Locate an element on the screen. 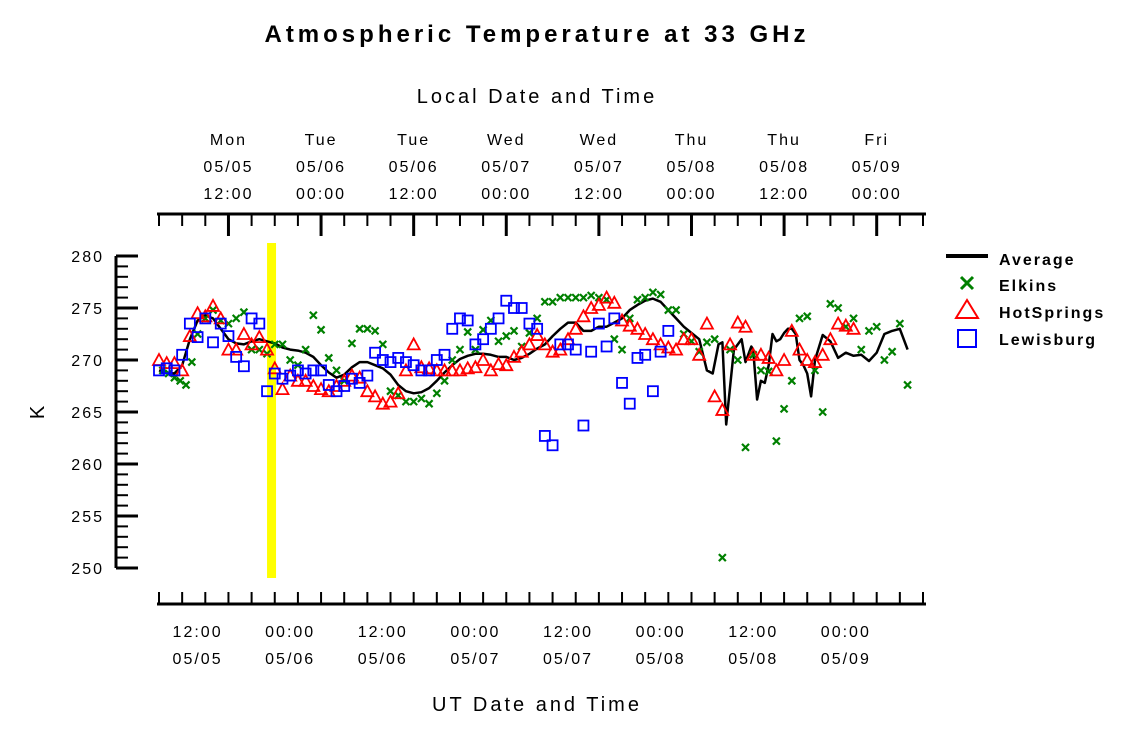  legend-item-average: Average is located at coordinates (1011, 260).